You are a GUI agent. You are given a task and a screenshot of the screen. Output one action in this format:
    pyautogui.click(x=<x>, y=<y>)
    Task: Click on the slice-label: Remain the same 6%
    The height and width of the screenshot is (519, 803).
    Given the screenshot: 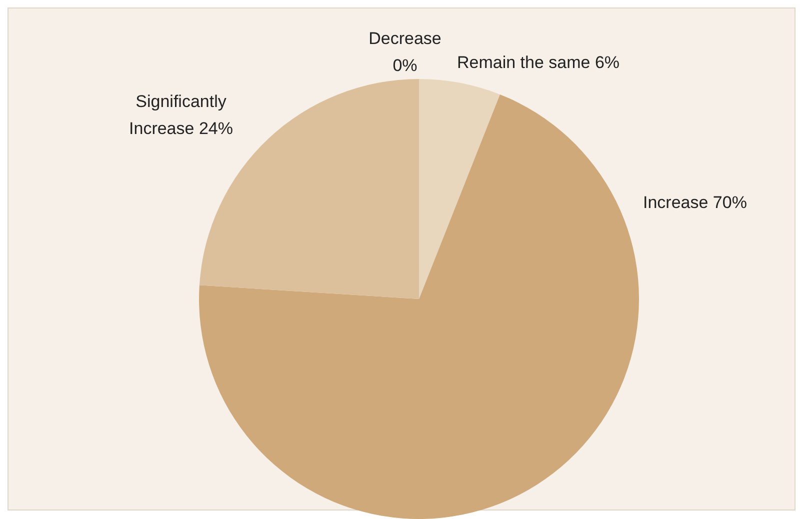 What is the action you would take?
    pyautogui.click(x=538, y=62)
    